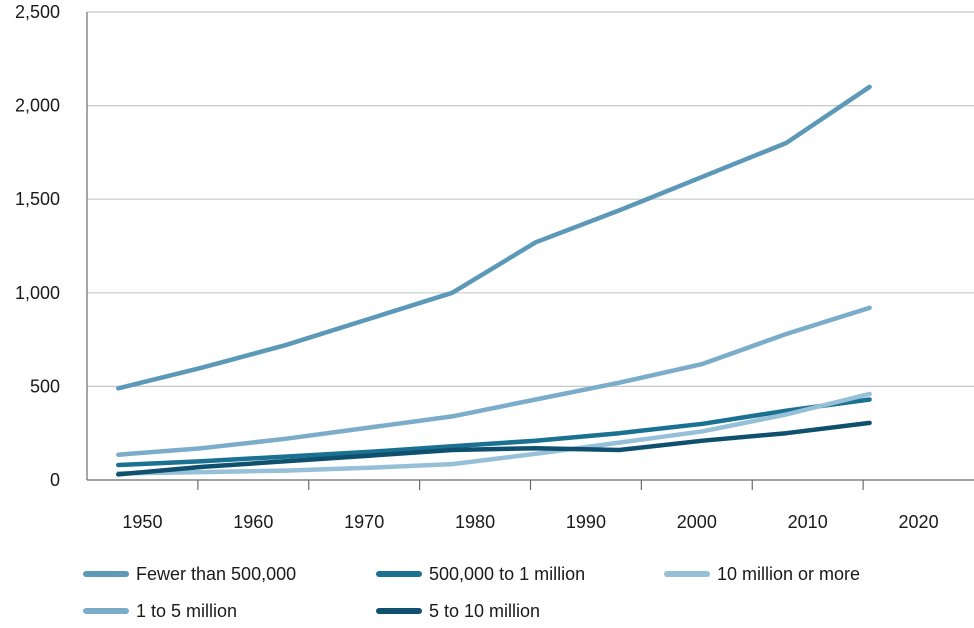 The height and width of the screenshot is (628, 974). I want to click on x-tick-label-1970: 1970, so click(364, 522).